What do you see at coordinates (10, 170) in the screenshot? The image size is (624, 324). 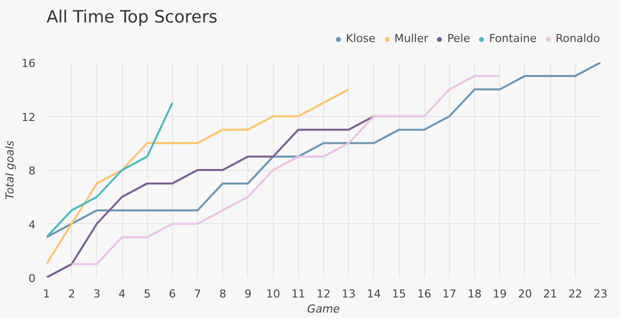 I see `y-axis-title: Total goals` at bounding box center [10, 170].